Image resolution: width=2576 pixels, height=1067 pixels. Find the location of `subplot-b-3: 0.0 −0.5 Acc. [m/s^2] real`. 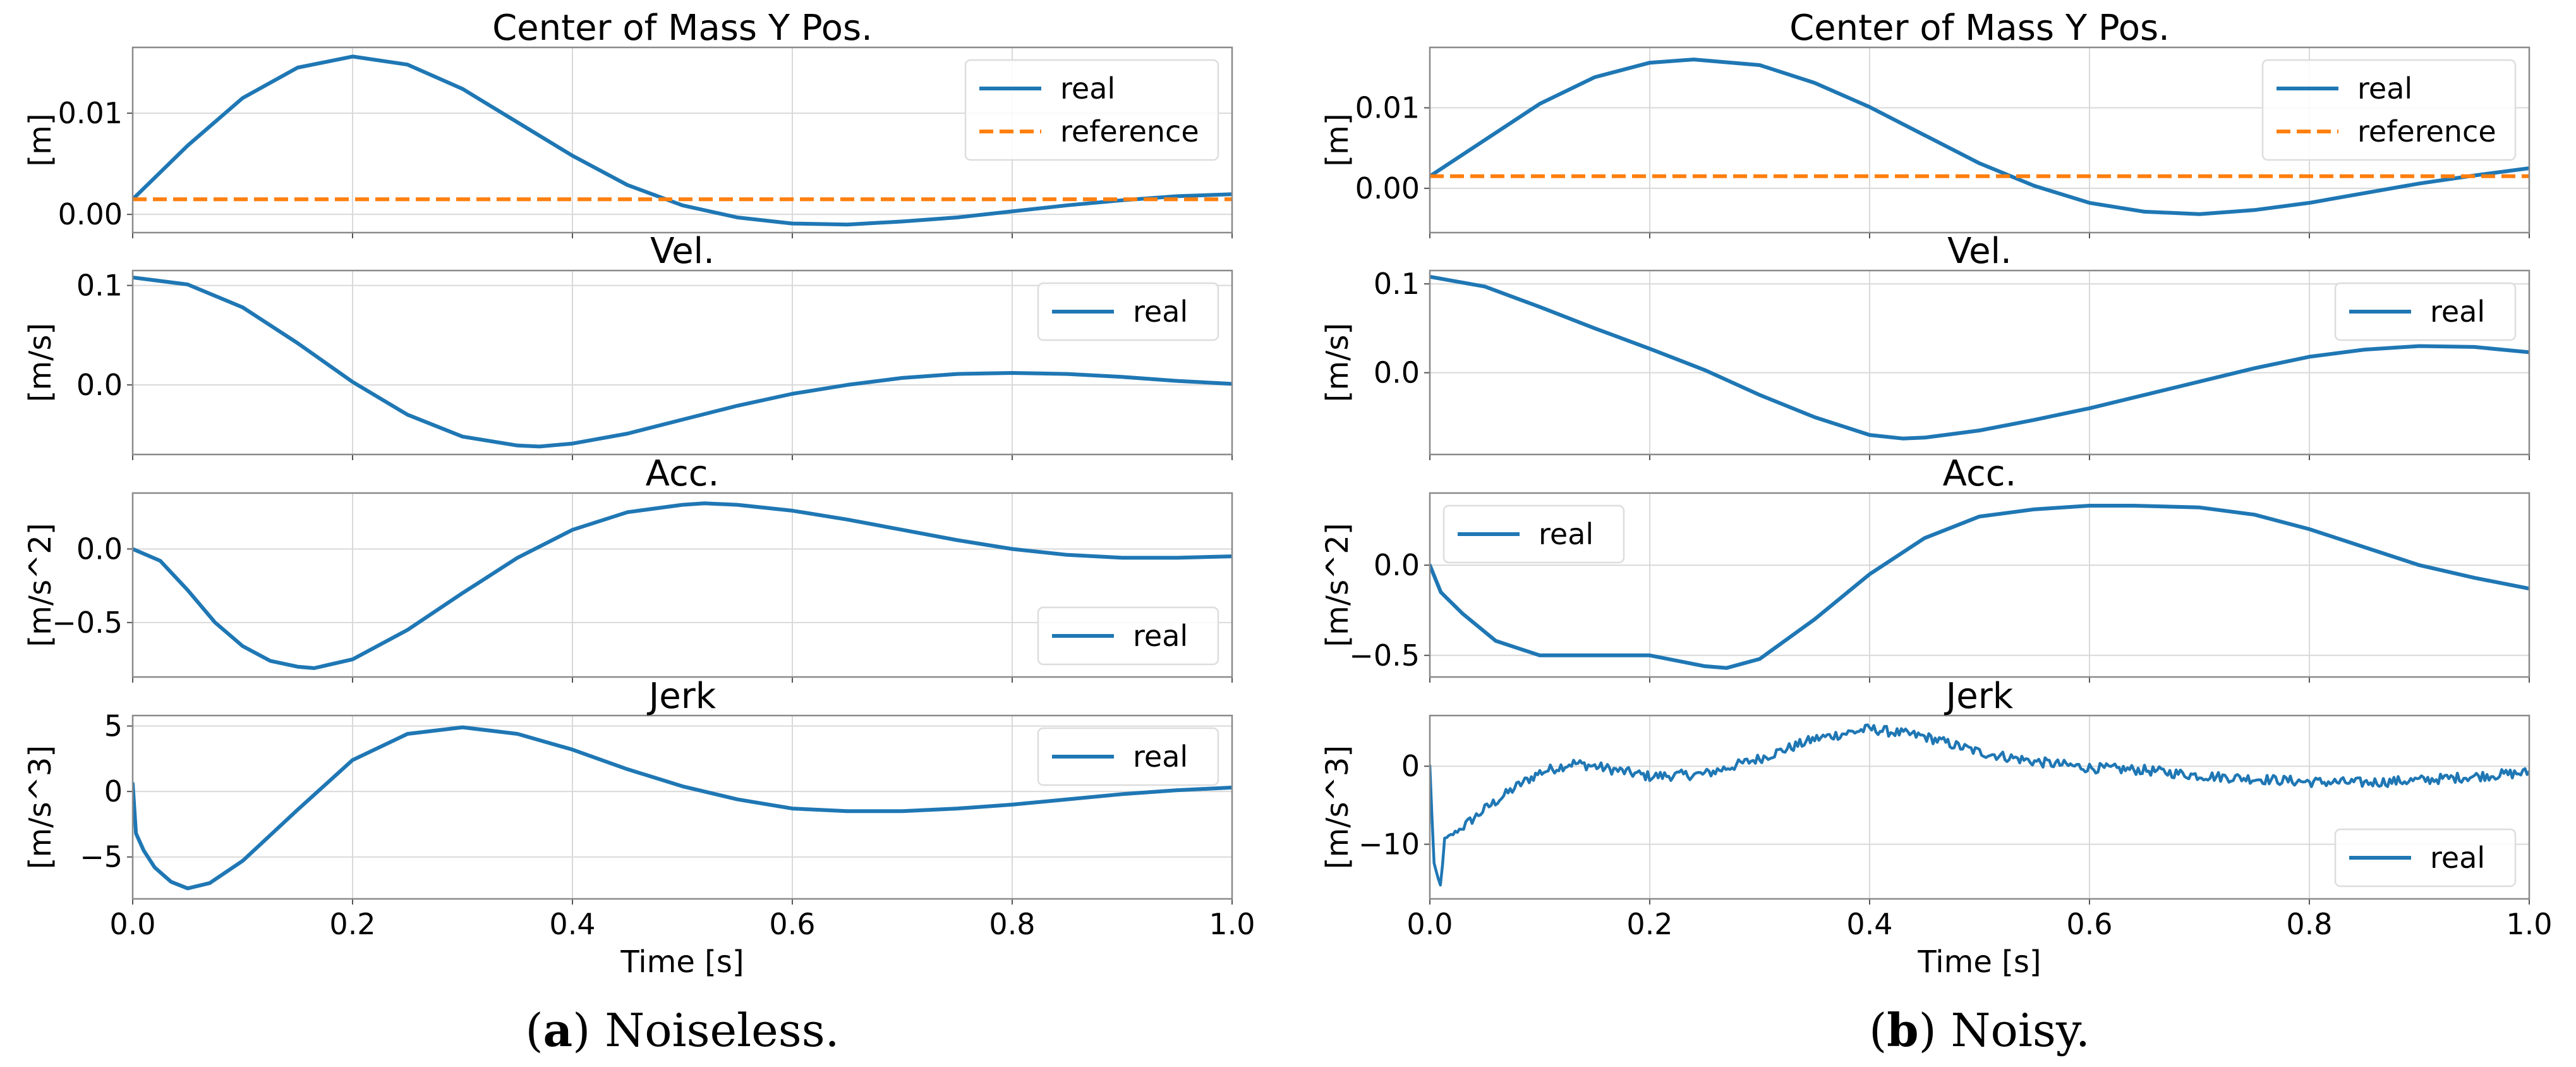

subplot-b-3: 0.0 −0.5 Acc. [m/s^2] real is located at coordinates (1925, 568).